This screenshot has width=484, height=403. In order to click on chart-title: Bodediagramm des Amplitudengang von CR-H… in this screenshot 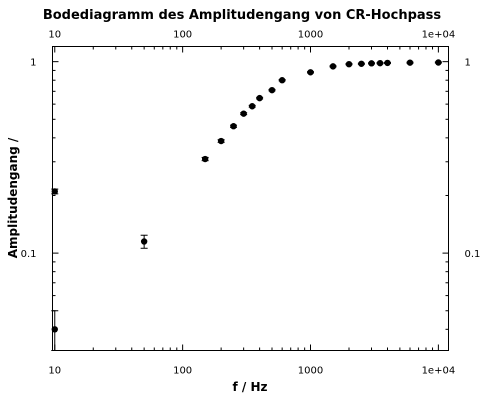, I will do `click(242, 15)`.